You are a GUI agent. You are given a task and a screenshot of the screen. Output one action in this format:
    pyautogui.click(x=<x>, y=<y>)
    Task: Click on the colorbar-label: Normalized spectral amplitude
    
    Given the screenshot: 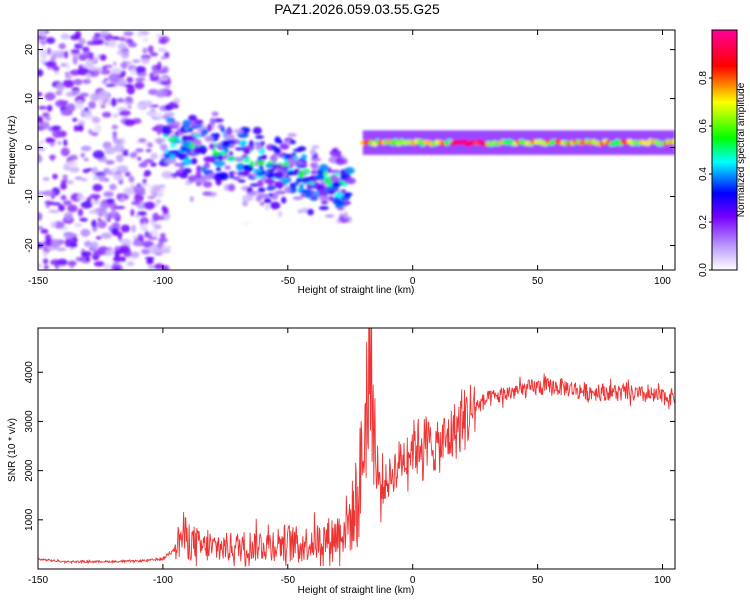 What is the action you would take?
    pyautogui.click(x=741, y=149)
    